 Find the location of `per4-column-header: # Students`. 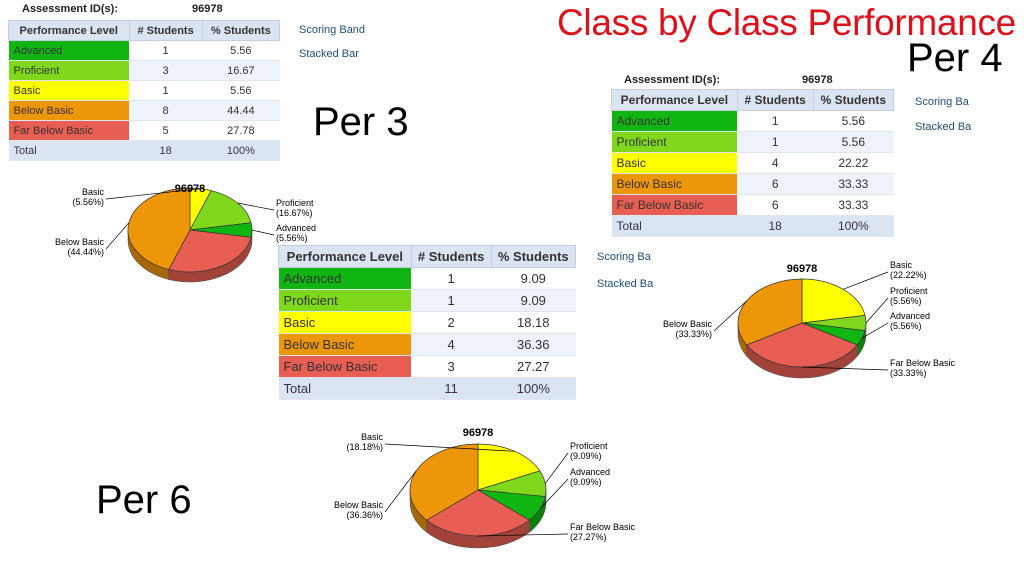

per4-column-header: # Students is located at coordinates (775, 100).